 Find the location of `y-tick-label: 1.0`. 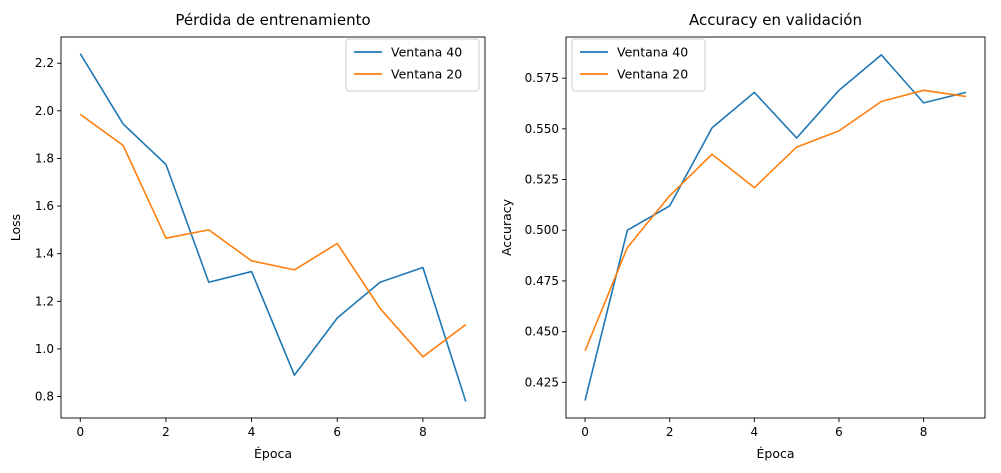

y-tick-label: 1.0 is located at coordinates (44, 349).